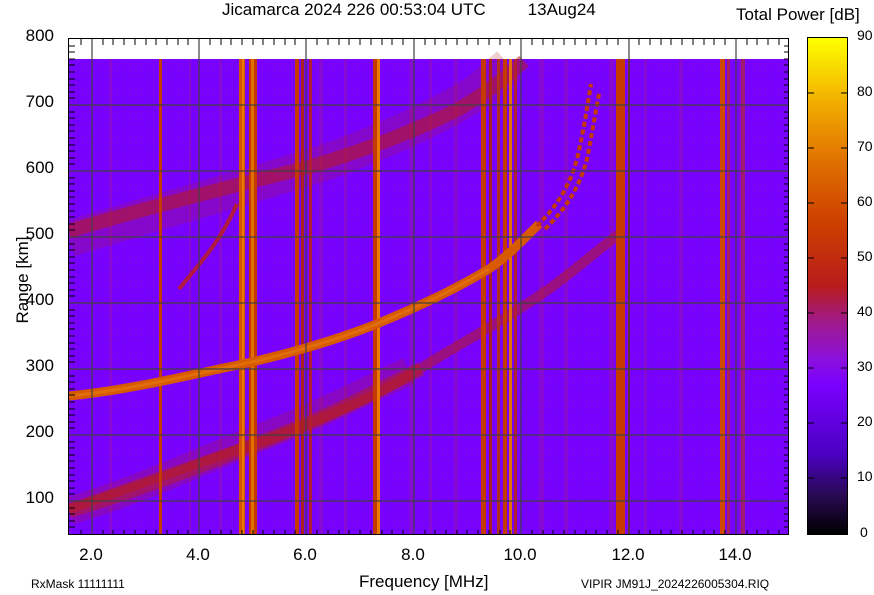 The width and height of the screenshot is (874, 595). I want to click on colorbar, so click(827, 286).